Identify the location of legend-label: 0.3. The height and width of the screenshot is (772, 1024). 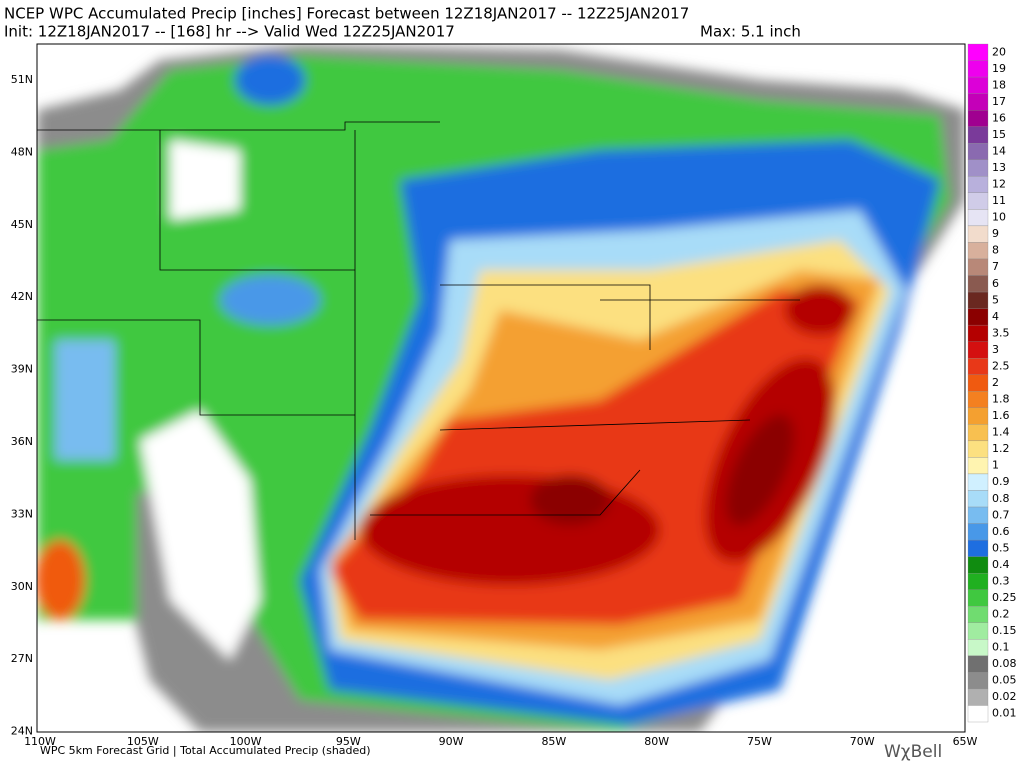
(1001, 580).